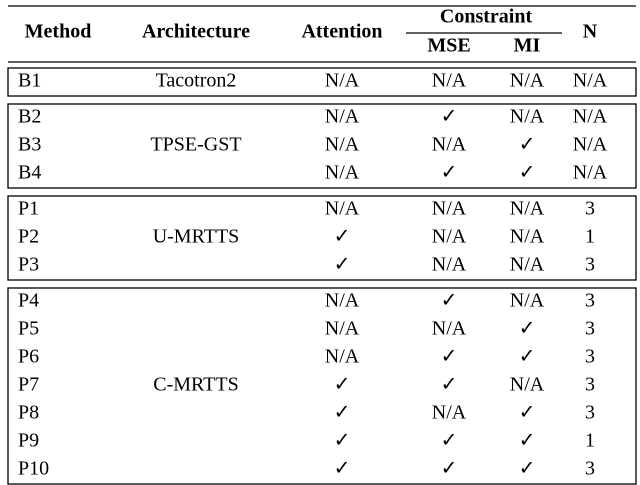 This screenshot has height=485, width=640. What do you see at coordinates (195, 145) in the screenshot?
I see `architecture-cell: TPSE-GST` at bounding box center [195, 145].